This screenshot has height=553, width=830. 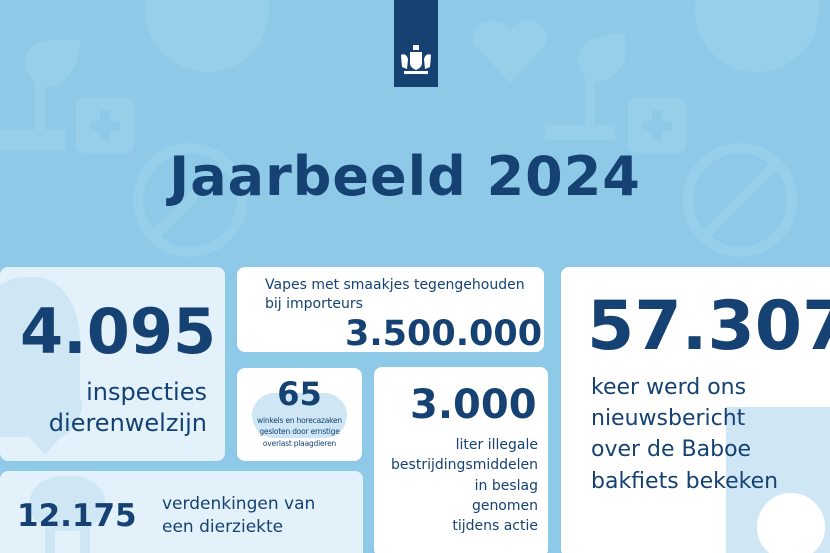 What do you see at coordinates (708, 326) in the screenshot?
I see `stat-value: 57.307` at bounding box center [708, 326].